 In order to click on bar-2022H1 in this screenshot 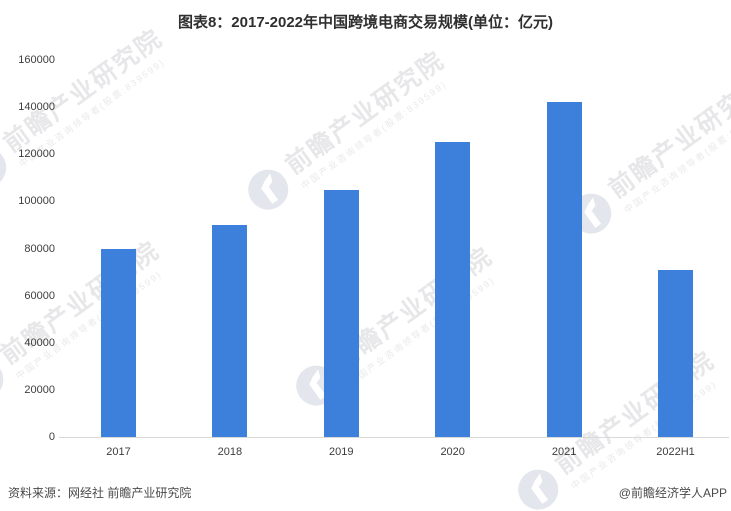, I will do `click(675, 353)`.